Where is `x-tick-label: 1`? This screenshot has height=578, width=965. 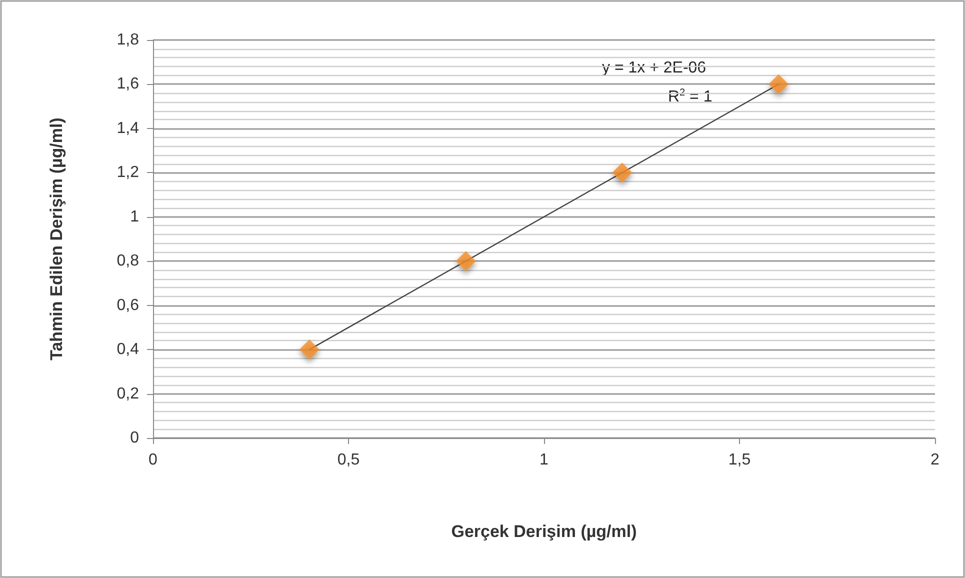
x-tick-label: 1 is located at coordinates (544, 460).